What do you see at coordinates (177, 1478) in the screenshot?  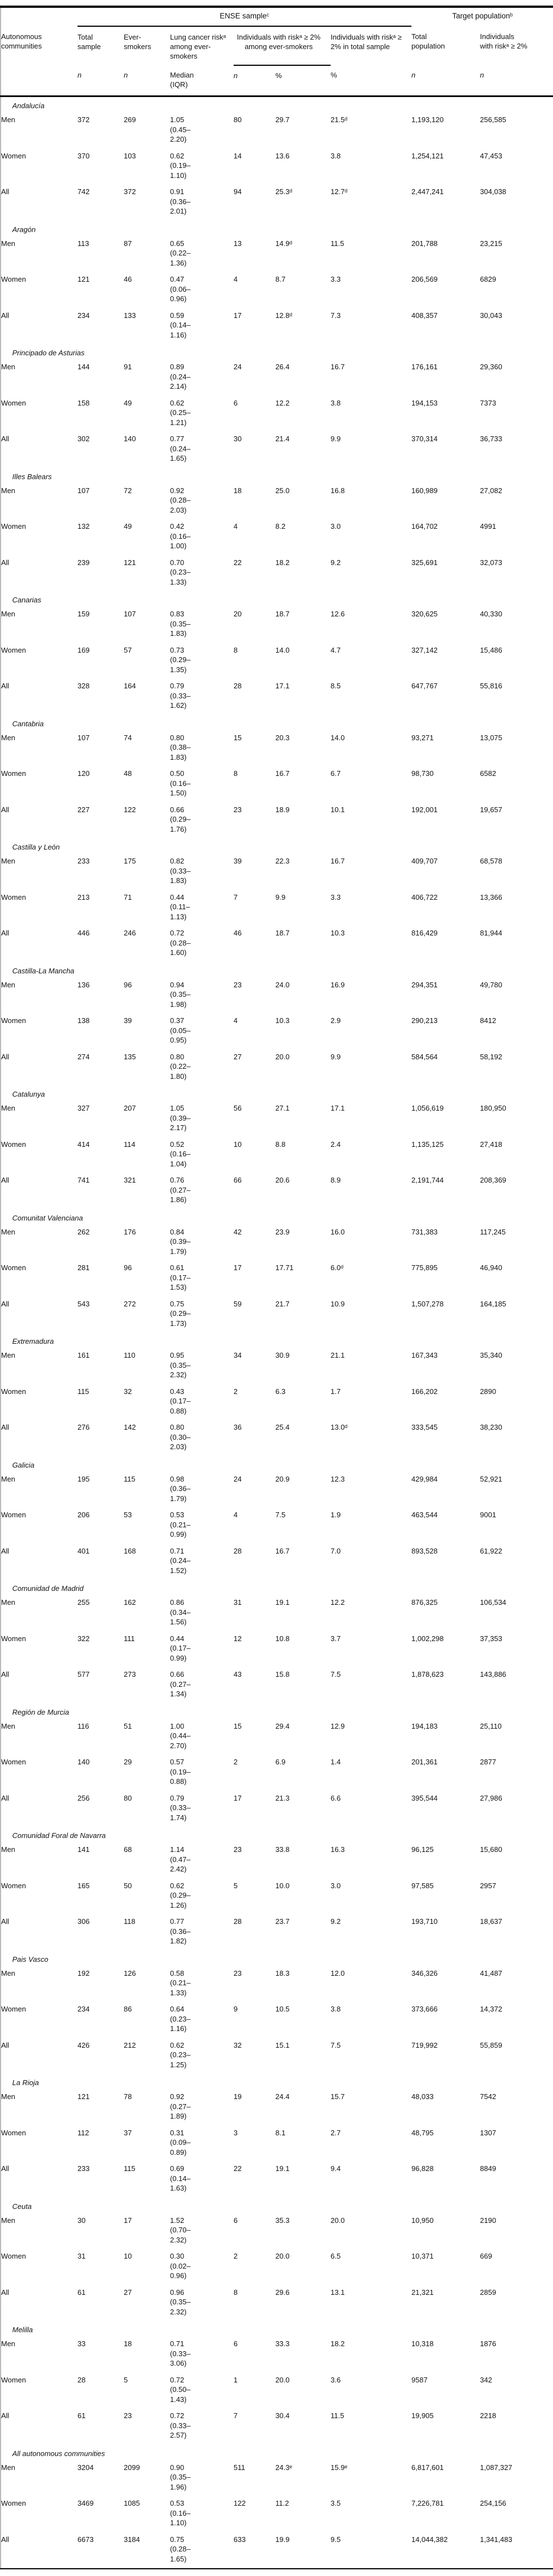 I see `median-value: 0.98` at bounding box center [177, 1478].